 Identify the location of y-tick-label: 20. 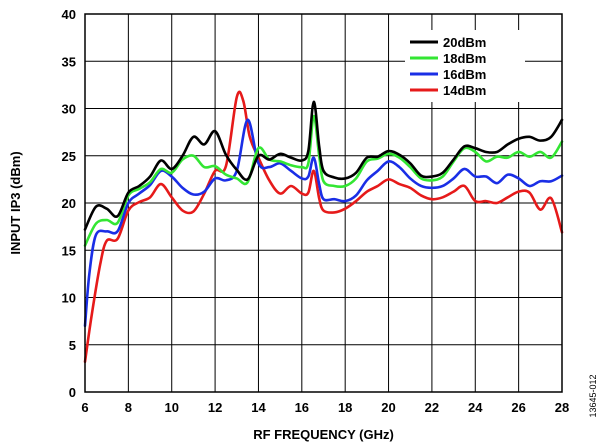
(69, 203).